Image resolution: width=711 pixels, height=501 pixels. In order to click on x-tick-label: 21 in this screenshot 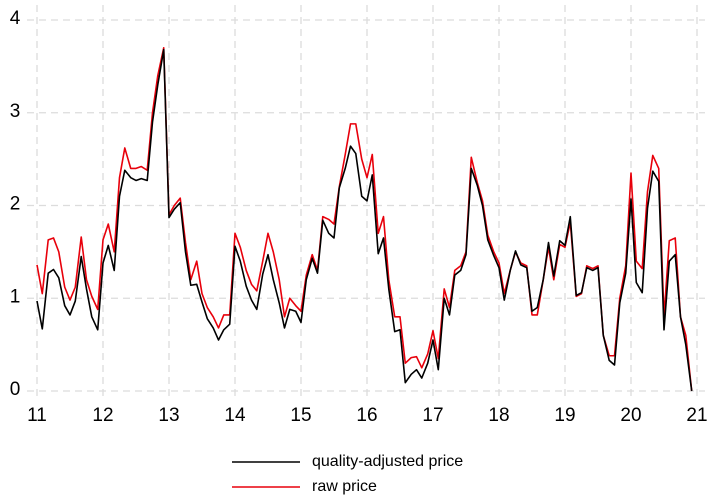, I will do `click(696, 415)`.